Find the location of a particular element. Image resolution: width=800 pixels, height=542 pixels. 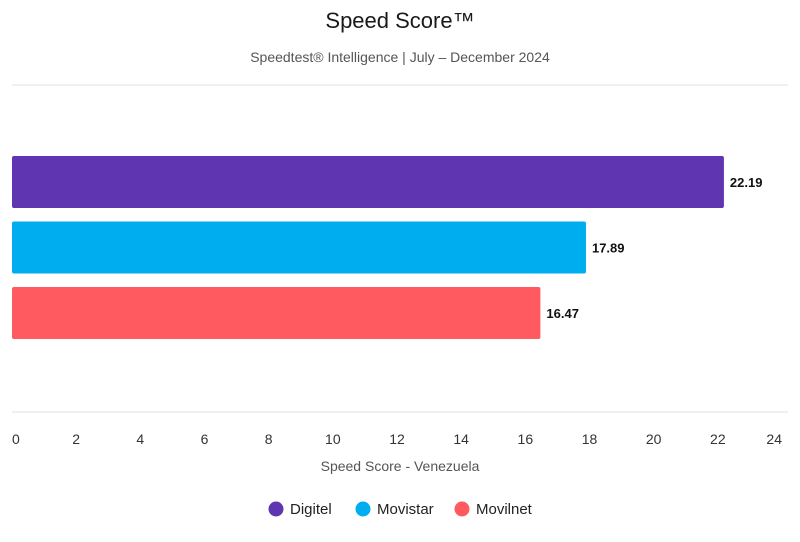

legend: Digitel Movistar Movilnet is located at coordinates (400, 509).